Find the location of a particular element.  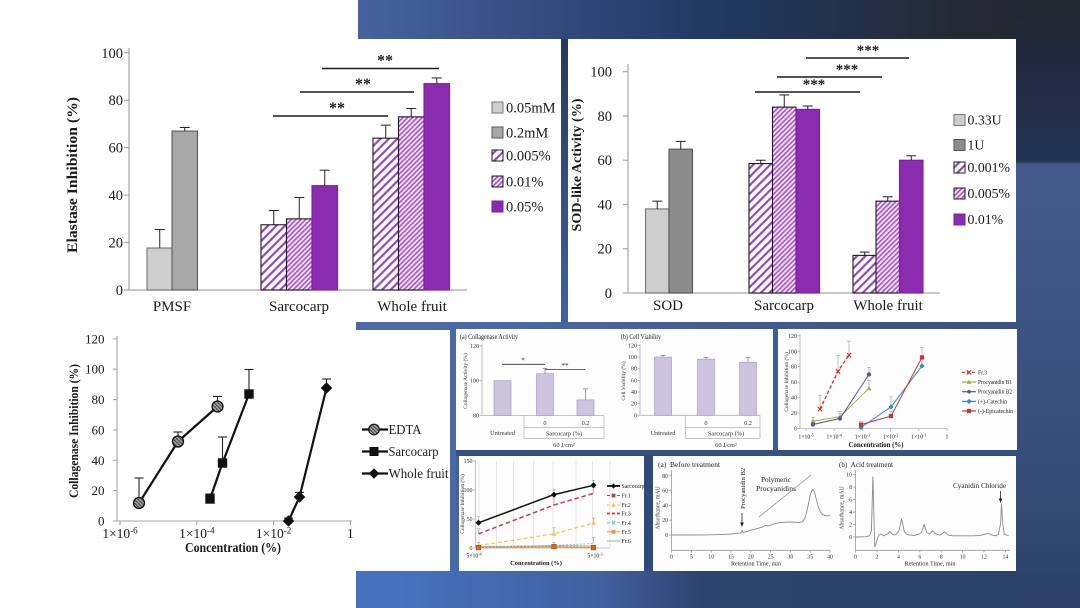

svg-text: Absorbance, mAU is located at coordinates (659, 507).